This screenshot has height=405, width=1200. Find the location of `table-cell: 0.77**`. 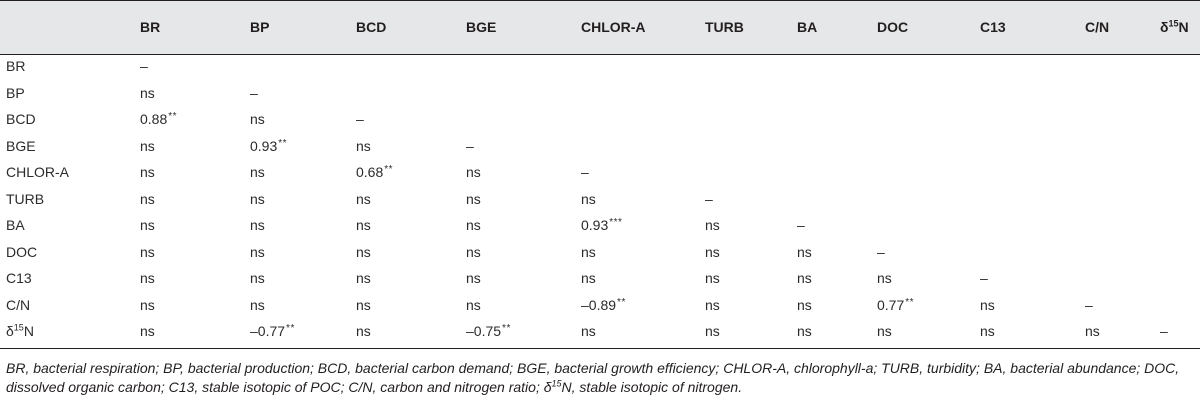

table-cell: 0.77** is located at coordinates (896, 304).